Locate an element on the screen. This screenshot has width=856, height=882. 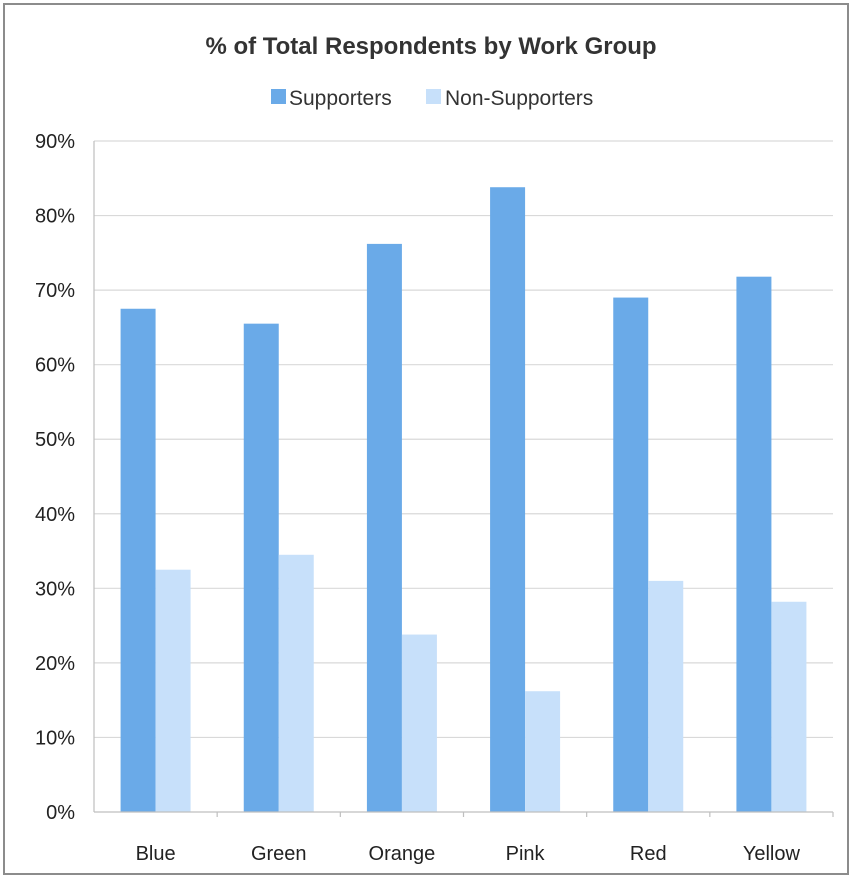
legend-swatch-non-supporters is located at coordinates (433, 96).